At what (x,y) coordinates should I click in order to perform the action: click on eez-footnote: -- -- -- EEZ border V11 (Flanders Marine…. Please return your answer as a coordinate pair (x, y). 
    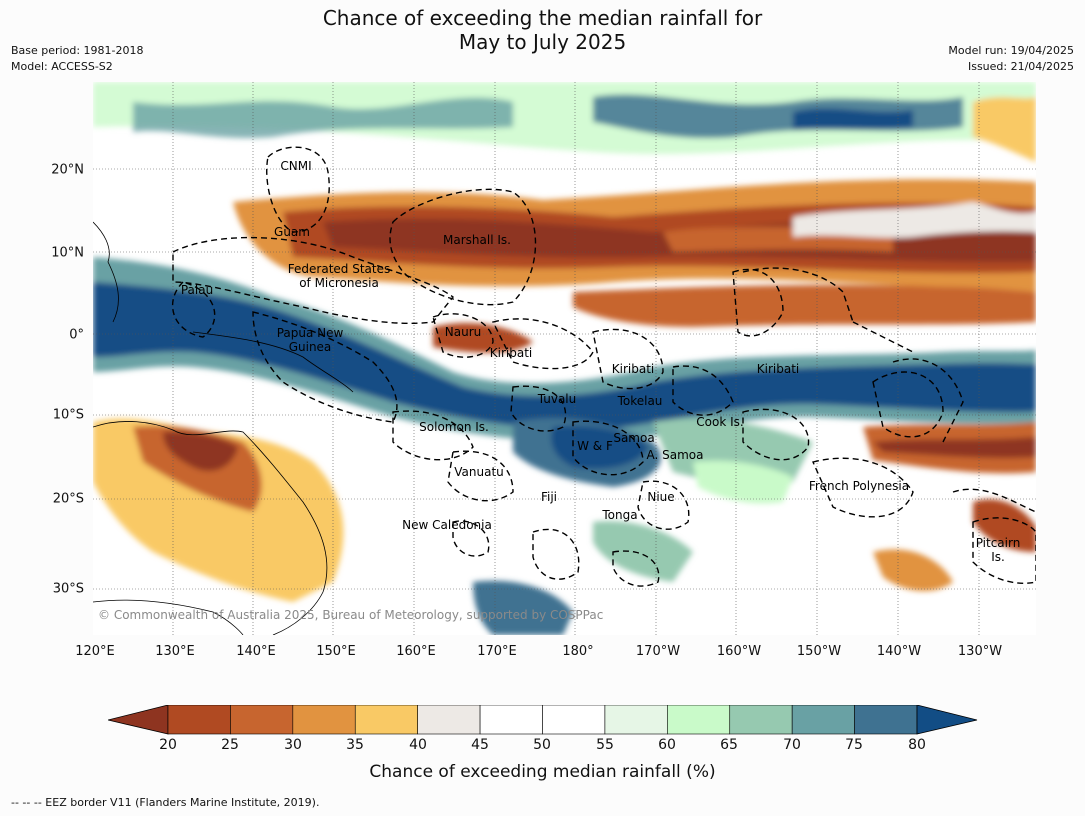
    Looking at the image, I should click on (165, 802).